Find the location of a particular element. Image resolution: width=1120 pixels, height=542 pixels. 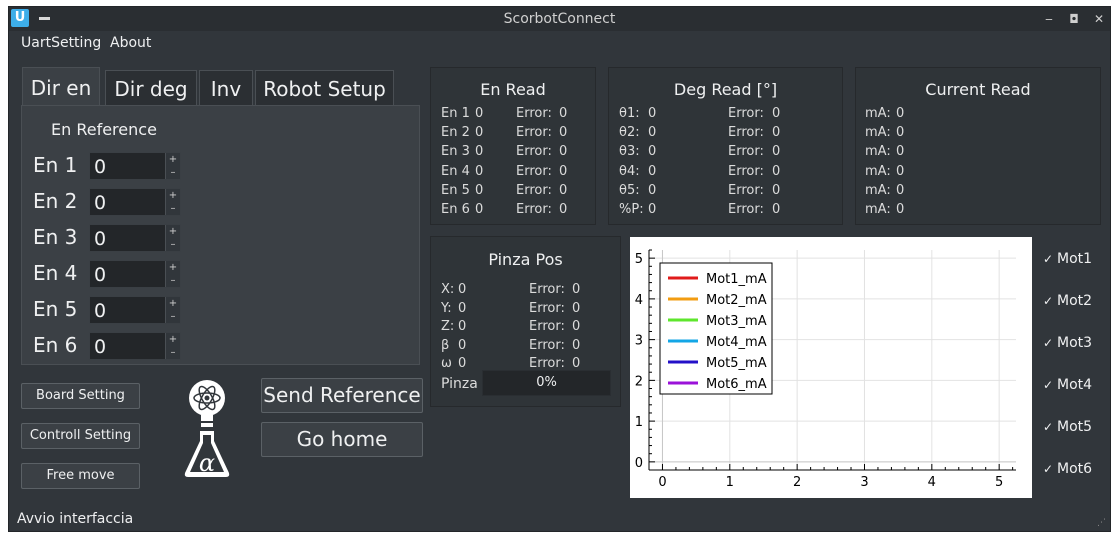

en4-reference-input: 0 + – is located at coordinates (135, 274).